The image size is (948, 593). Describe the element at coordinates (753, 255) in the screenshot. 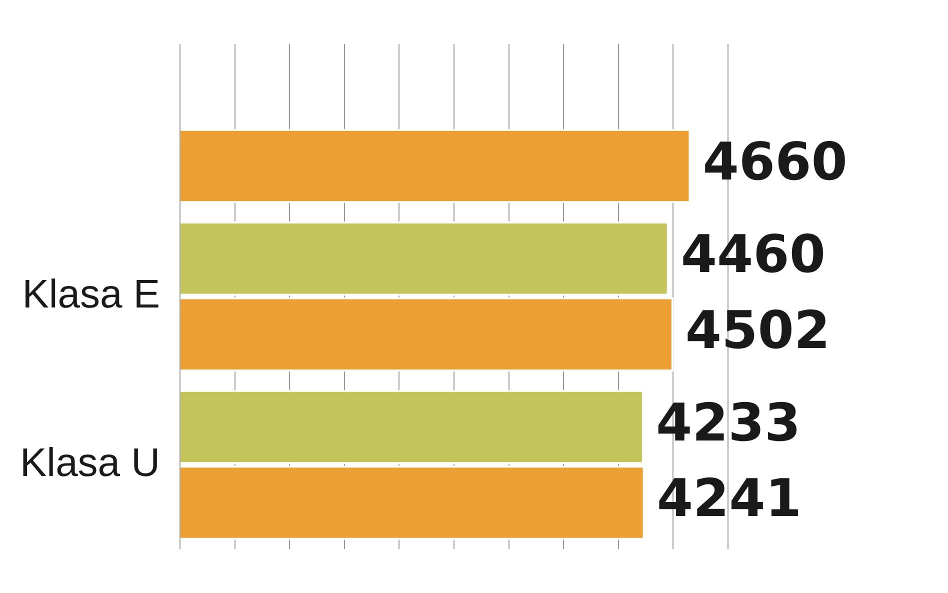

I see `data-label: 4460` at that location.